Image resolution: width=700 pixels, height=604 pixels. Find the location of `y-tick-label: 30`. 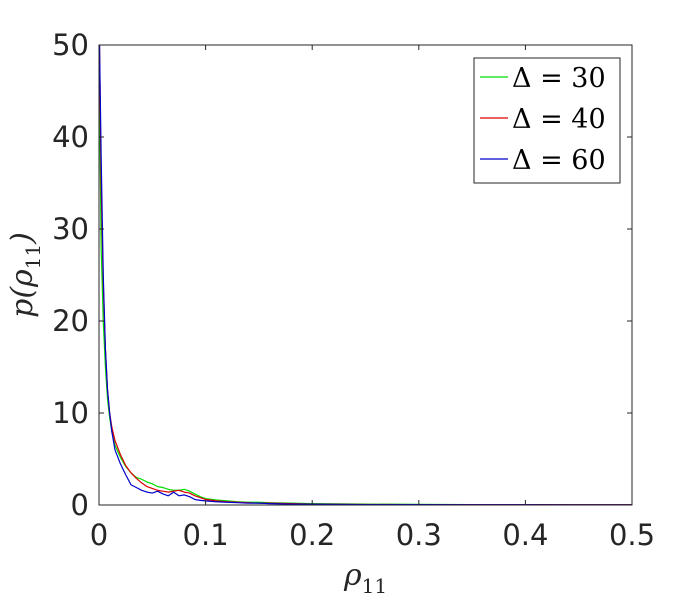

y-tick-label: 30 is located at coordinates (70, 229).